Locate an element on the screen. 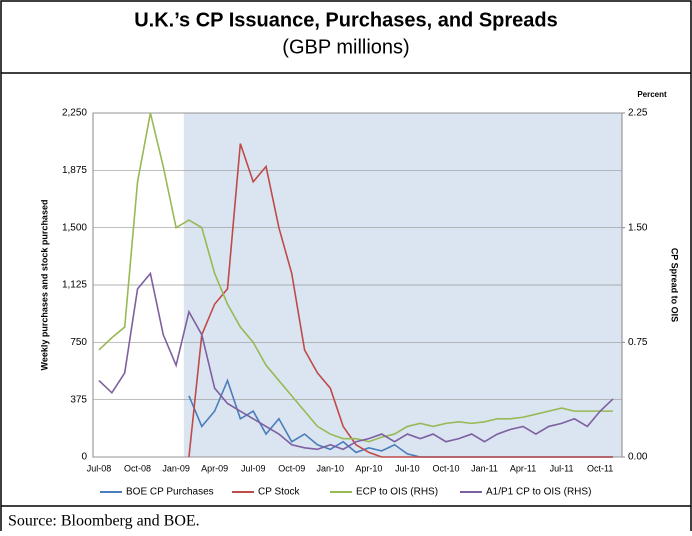 The height and width of the screenshot is (536, 692). x-tick-label: Jan-10 is located at coordinates (331, 468).